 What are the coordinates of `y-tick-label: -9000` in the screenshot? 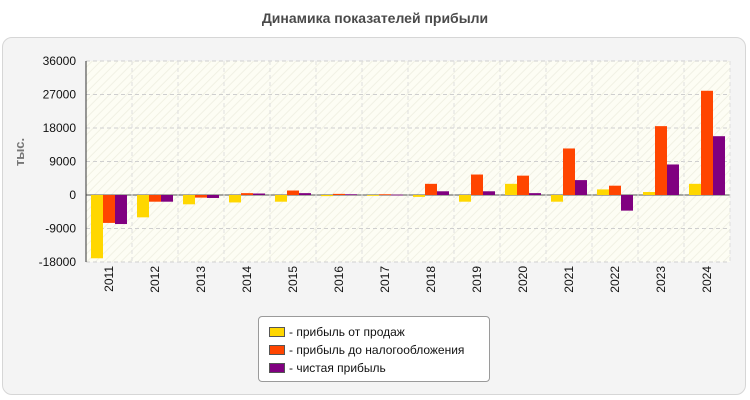 It's located at (60, 229).